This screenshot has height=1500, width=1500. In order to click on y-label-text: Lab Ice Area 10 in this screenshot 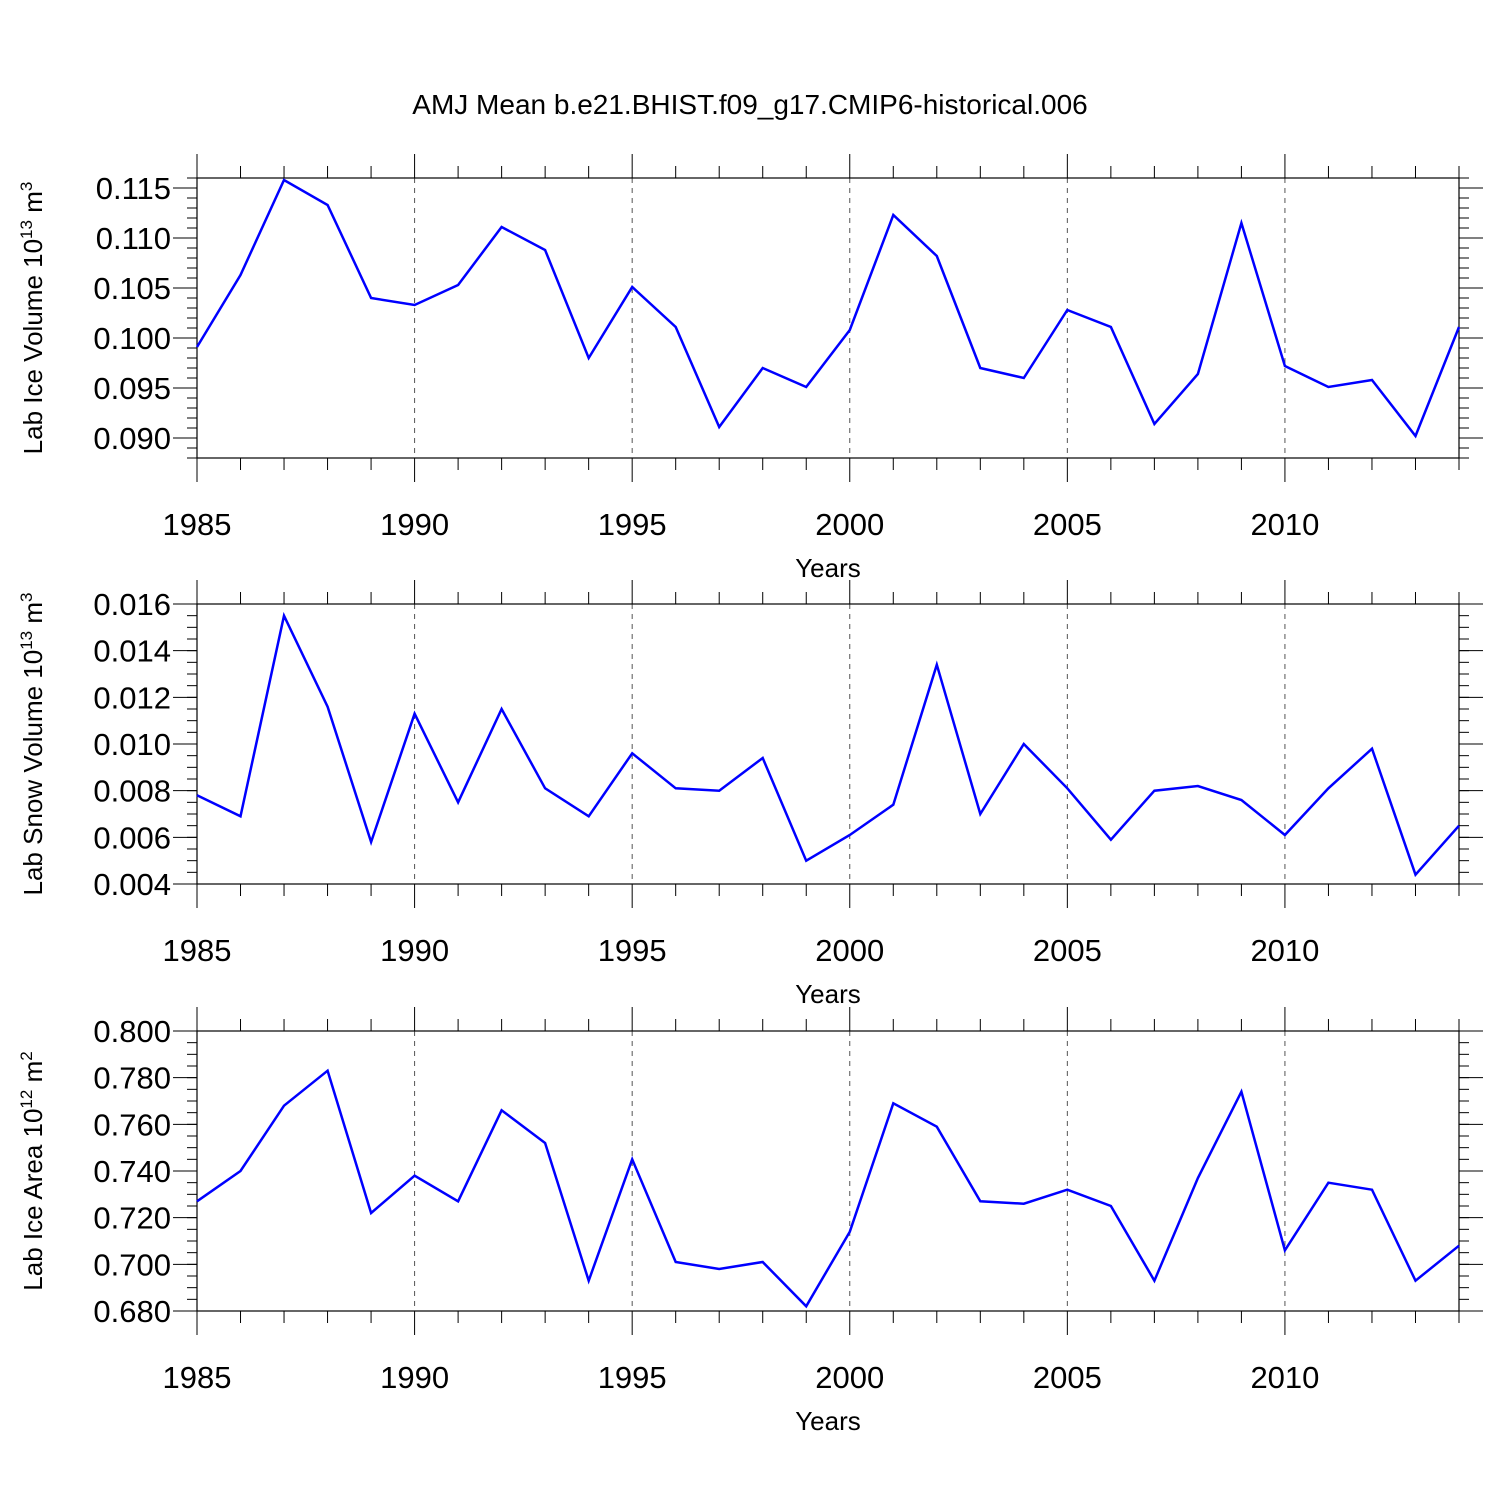, I will do `click(33, 1200)`.